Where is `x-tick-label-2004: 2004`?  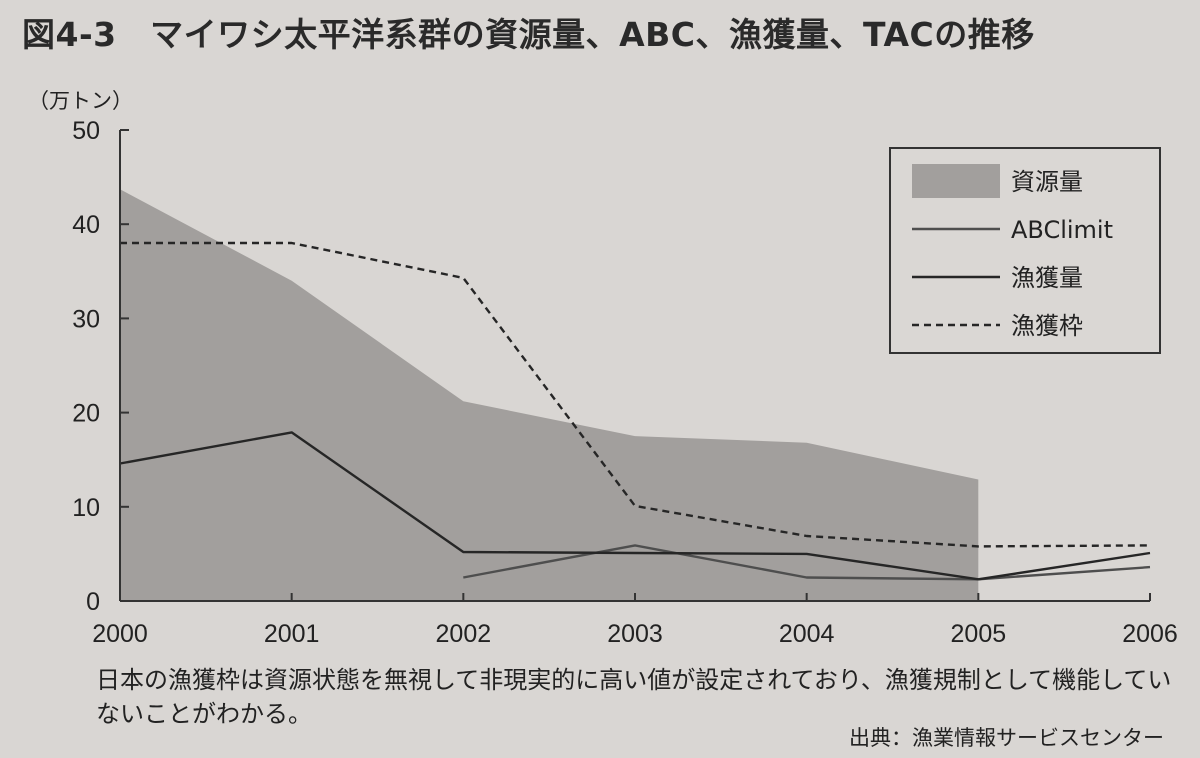
x-tick-label-2004: 2004 is located at coordinates (807, 634).